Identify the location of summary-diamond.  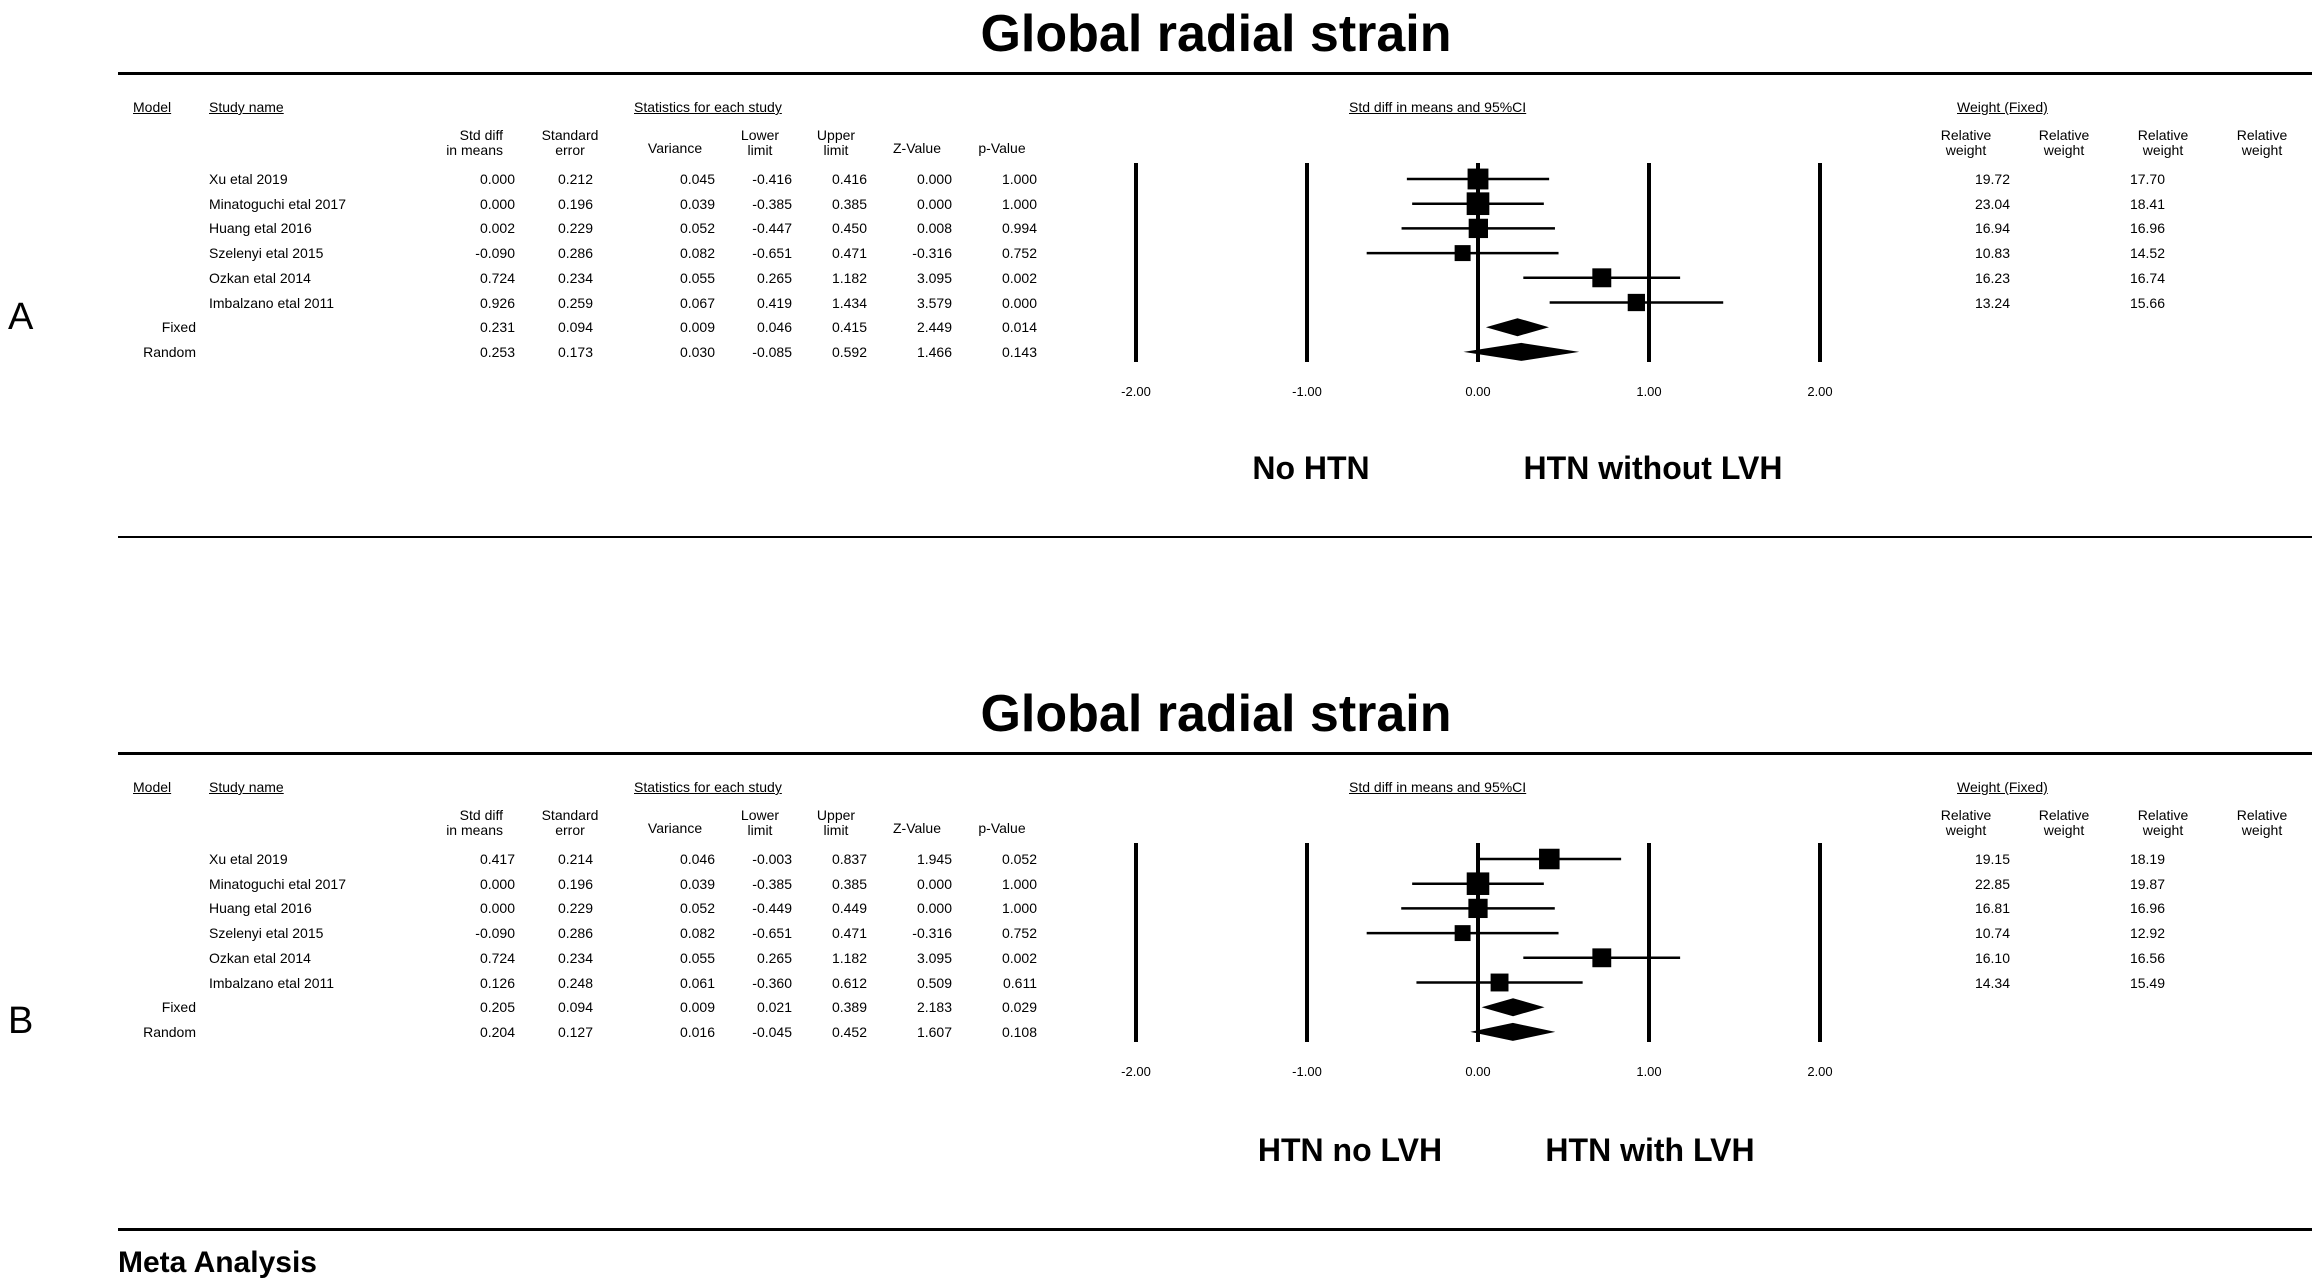
(1521, 351).